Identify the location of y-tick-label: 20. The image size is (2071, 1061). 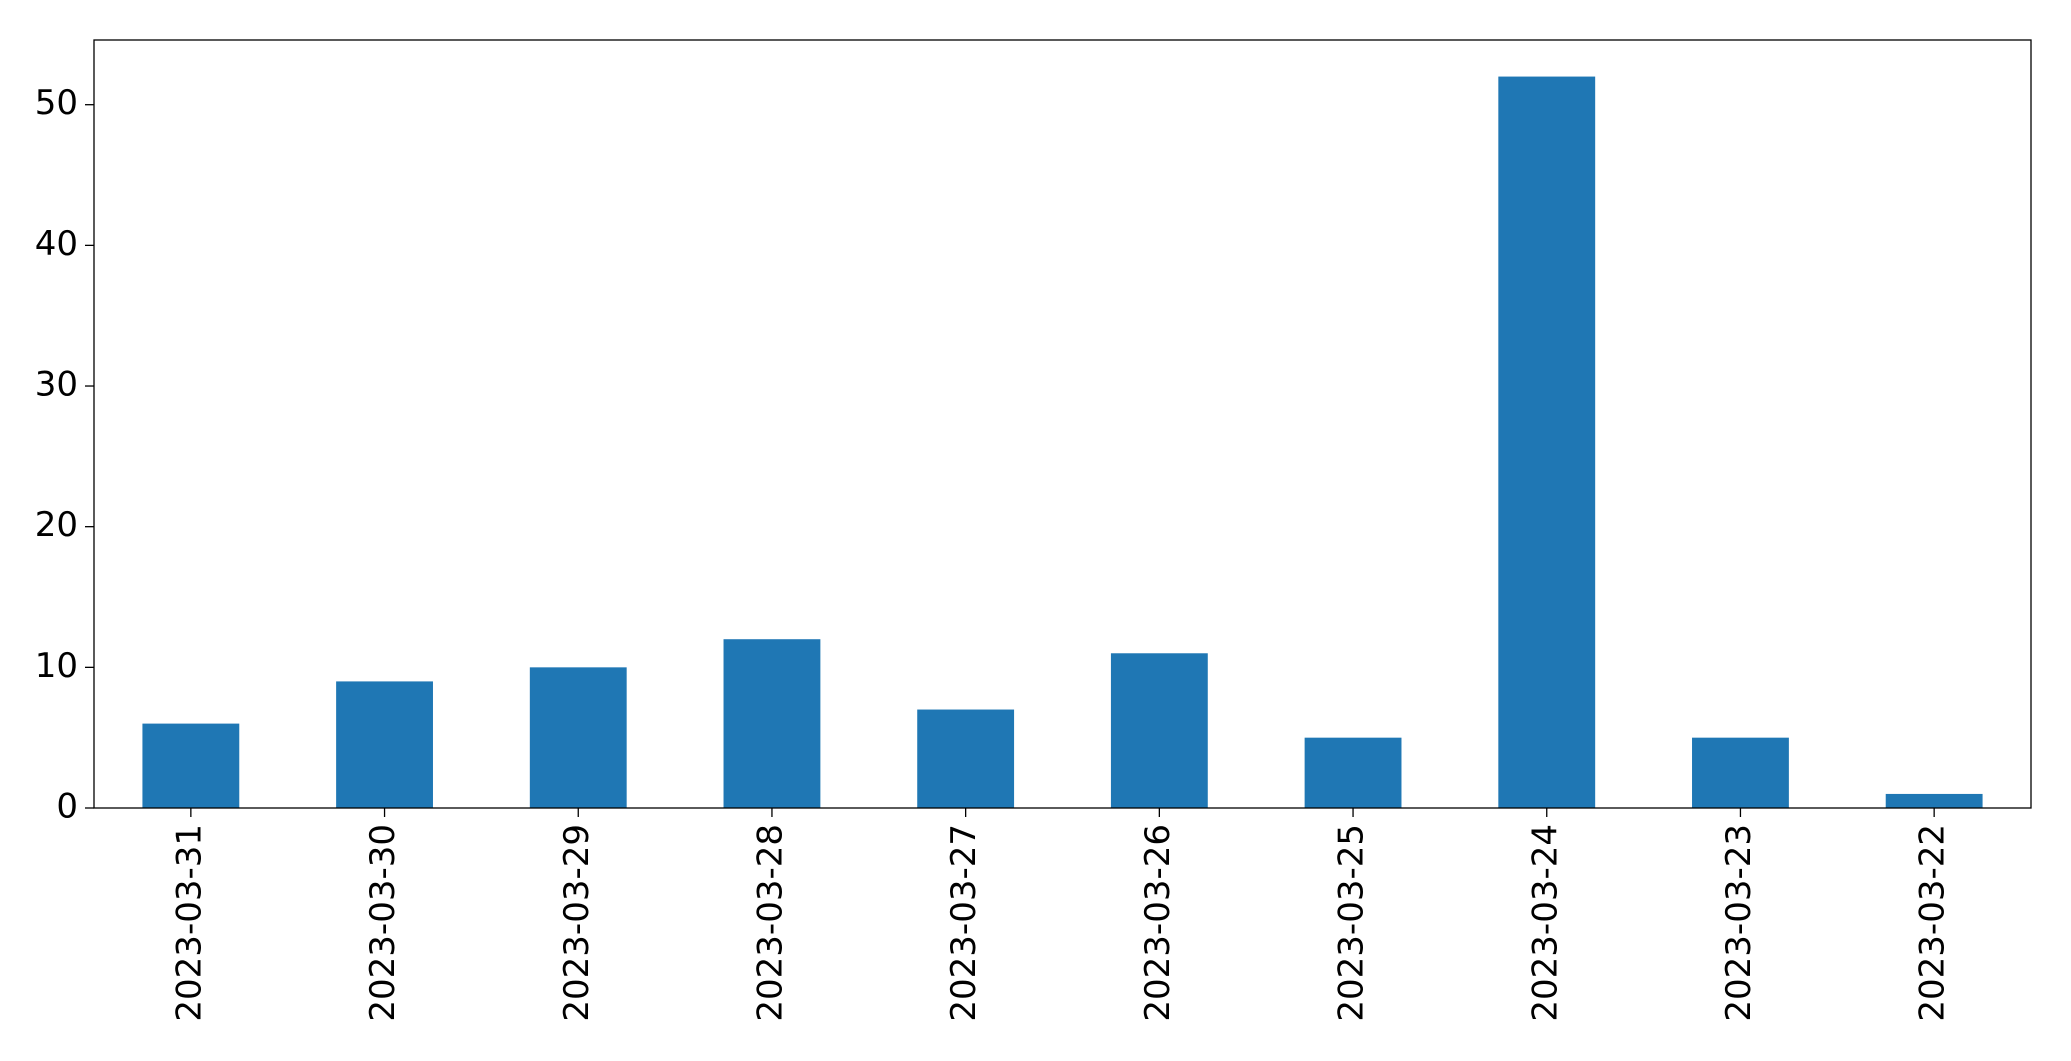
(56, 525).